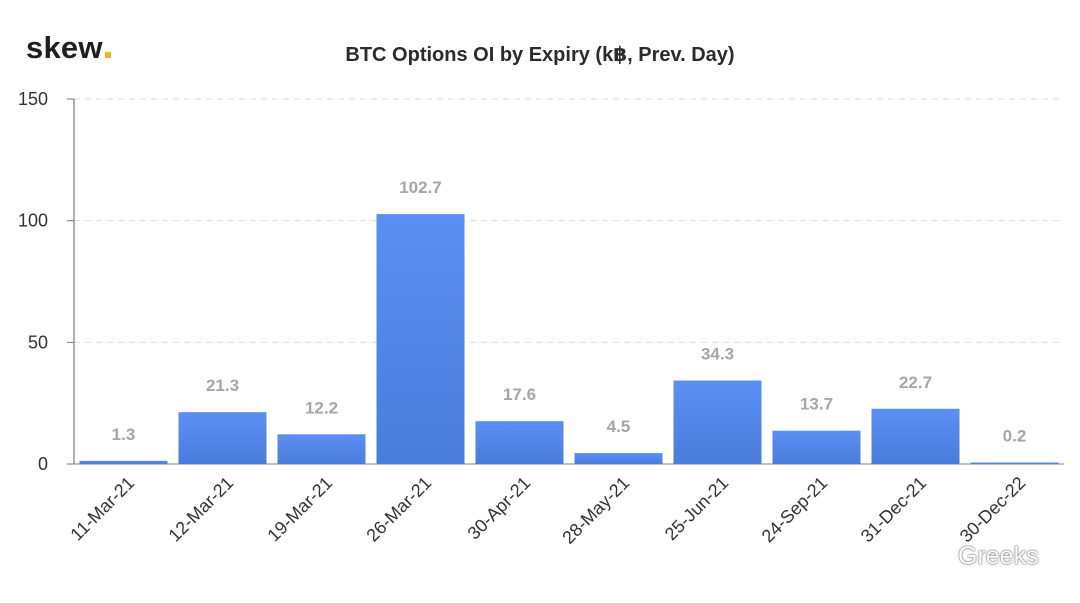  What do you see at coordinates (102, 509) in the screenshot?
I see `x-tick-label: 11-Mar-21` at bounding box center [102, 509].